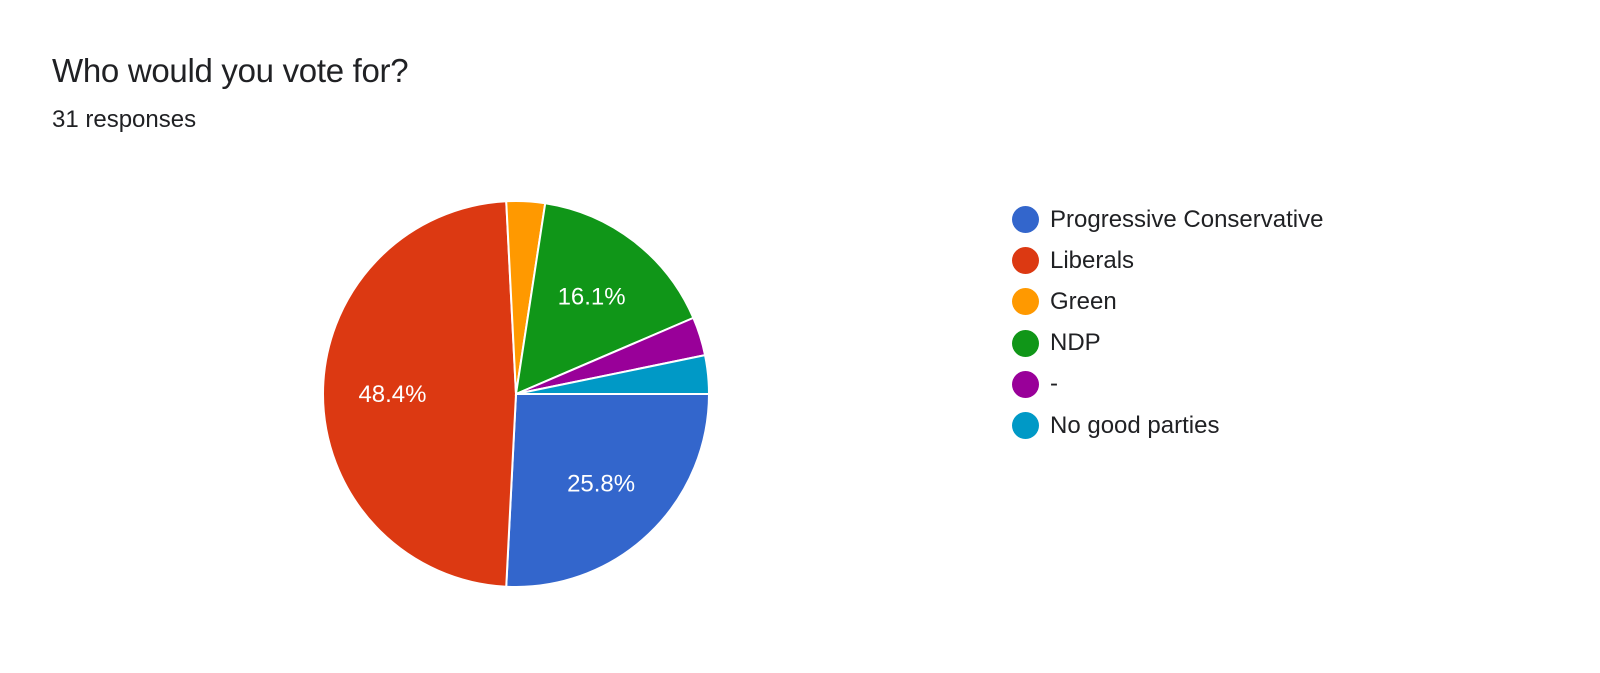 The image size is (1600, 673). I want to click on pie-slice-no-good-parties, so click(613, 374).